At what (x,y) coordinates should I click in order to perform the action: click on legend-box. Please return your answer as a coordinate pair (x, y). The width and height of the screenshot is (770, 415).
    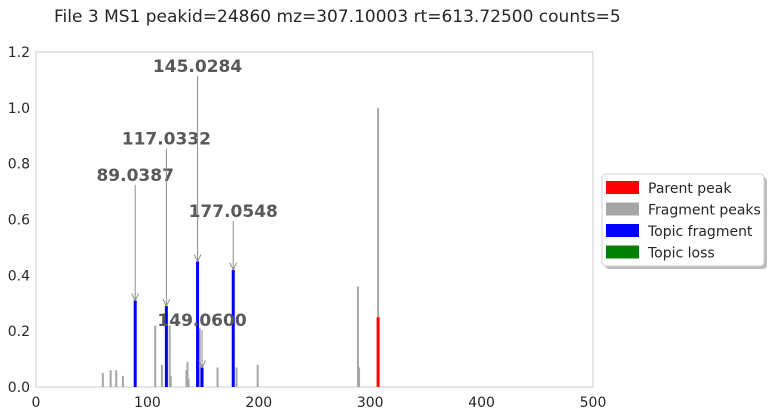
    Looking at the image, I should click on (683, 220).